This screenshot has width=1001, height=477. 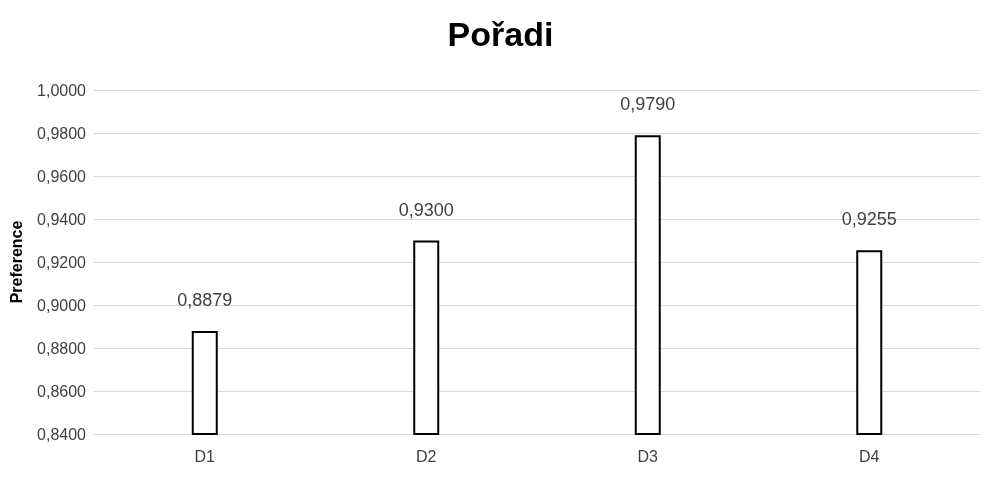 What do you see at coordinates (62, 176) in the screenshot?
I see `y-tick-label: 0,9600` at bounding box center [62, 176].